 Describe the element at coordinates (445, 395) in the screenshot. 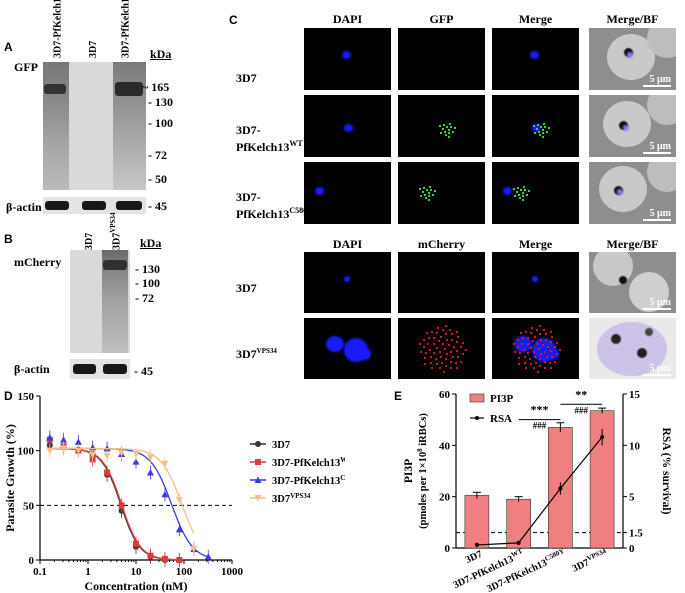

I see `left-tick-label: 60` at that location.